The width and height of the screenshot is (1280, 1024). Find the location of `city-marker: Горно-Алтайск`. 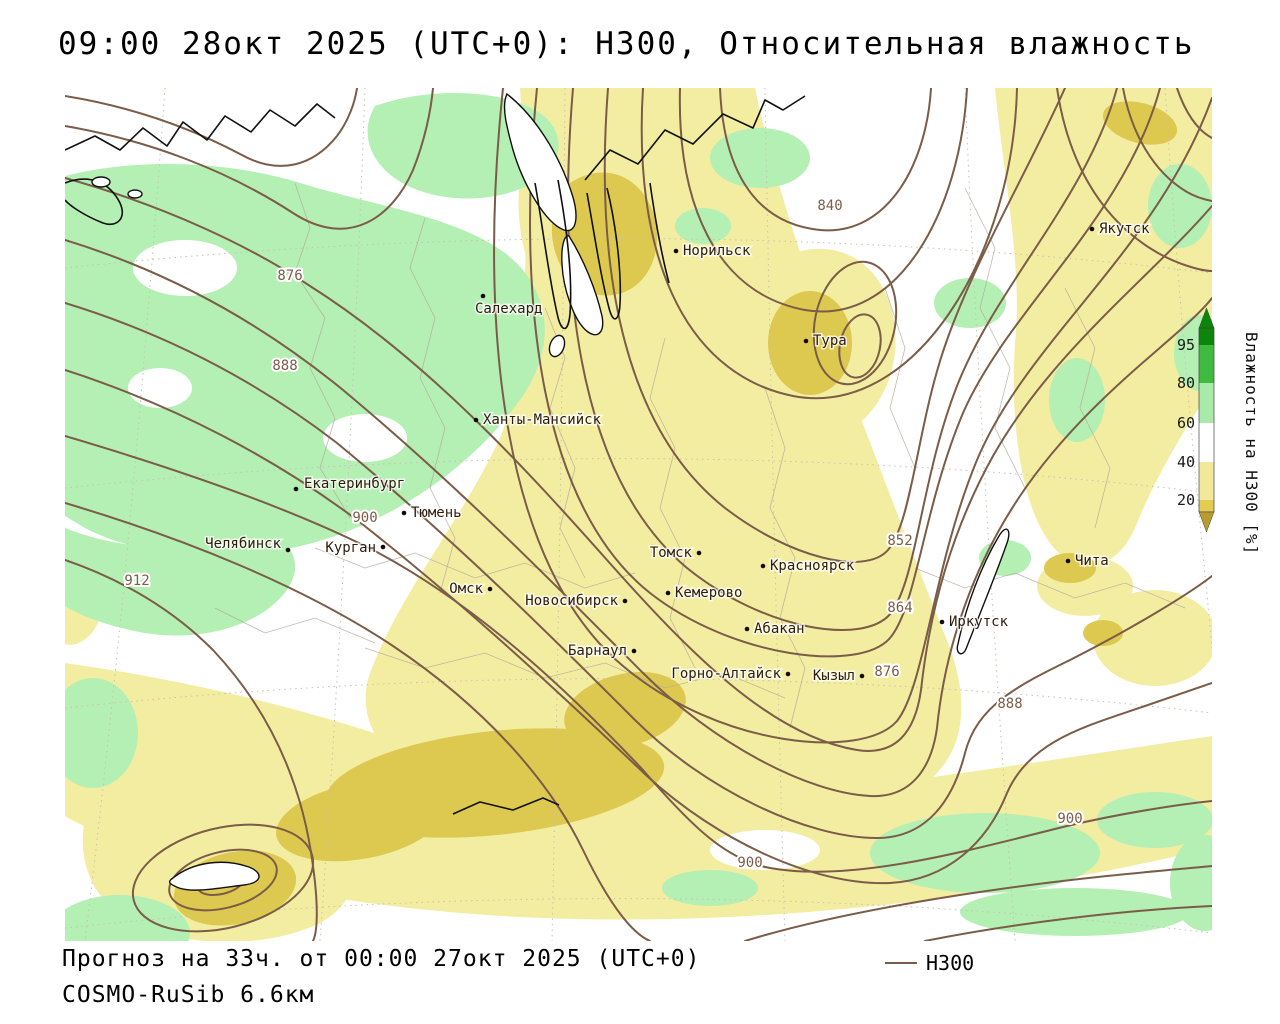

city-marker: Горно-Алтайск is located at coordinates (730, 674).